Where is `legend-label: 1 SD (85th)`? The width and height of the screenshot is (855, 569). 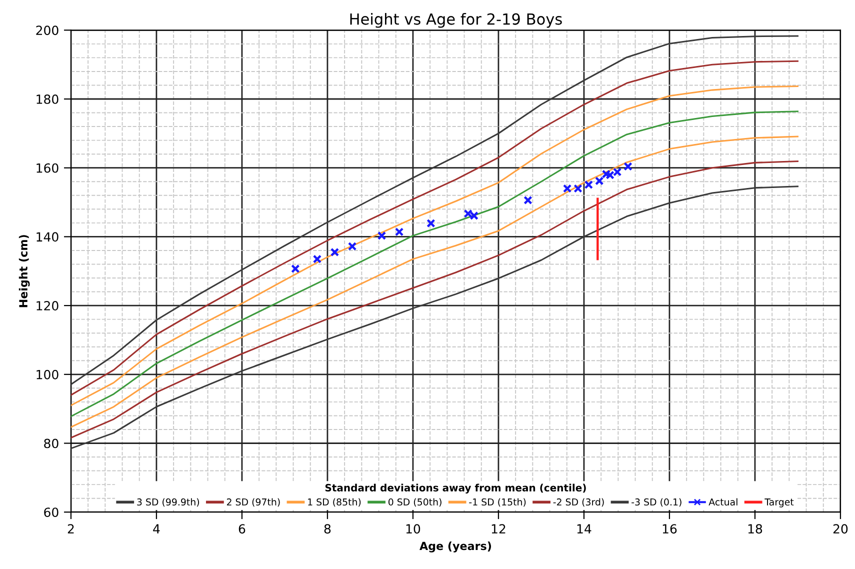 legend-label: 1 SD (85th) is located at coordinates (334, 502).